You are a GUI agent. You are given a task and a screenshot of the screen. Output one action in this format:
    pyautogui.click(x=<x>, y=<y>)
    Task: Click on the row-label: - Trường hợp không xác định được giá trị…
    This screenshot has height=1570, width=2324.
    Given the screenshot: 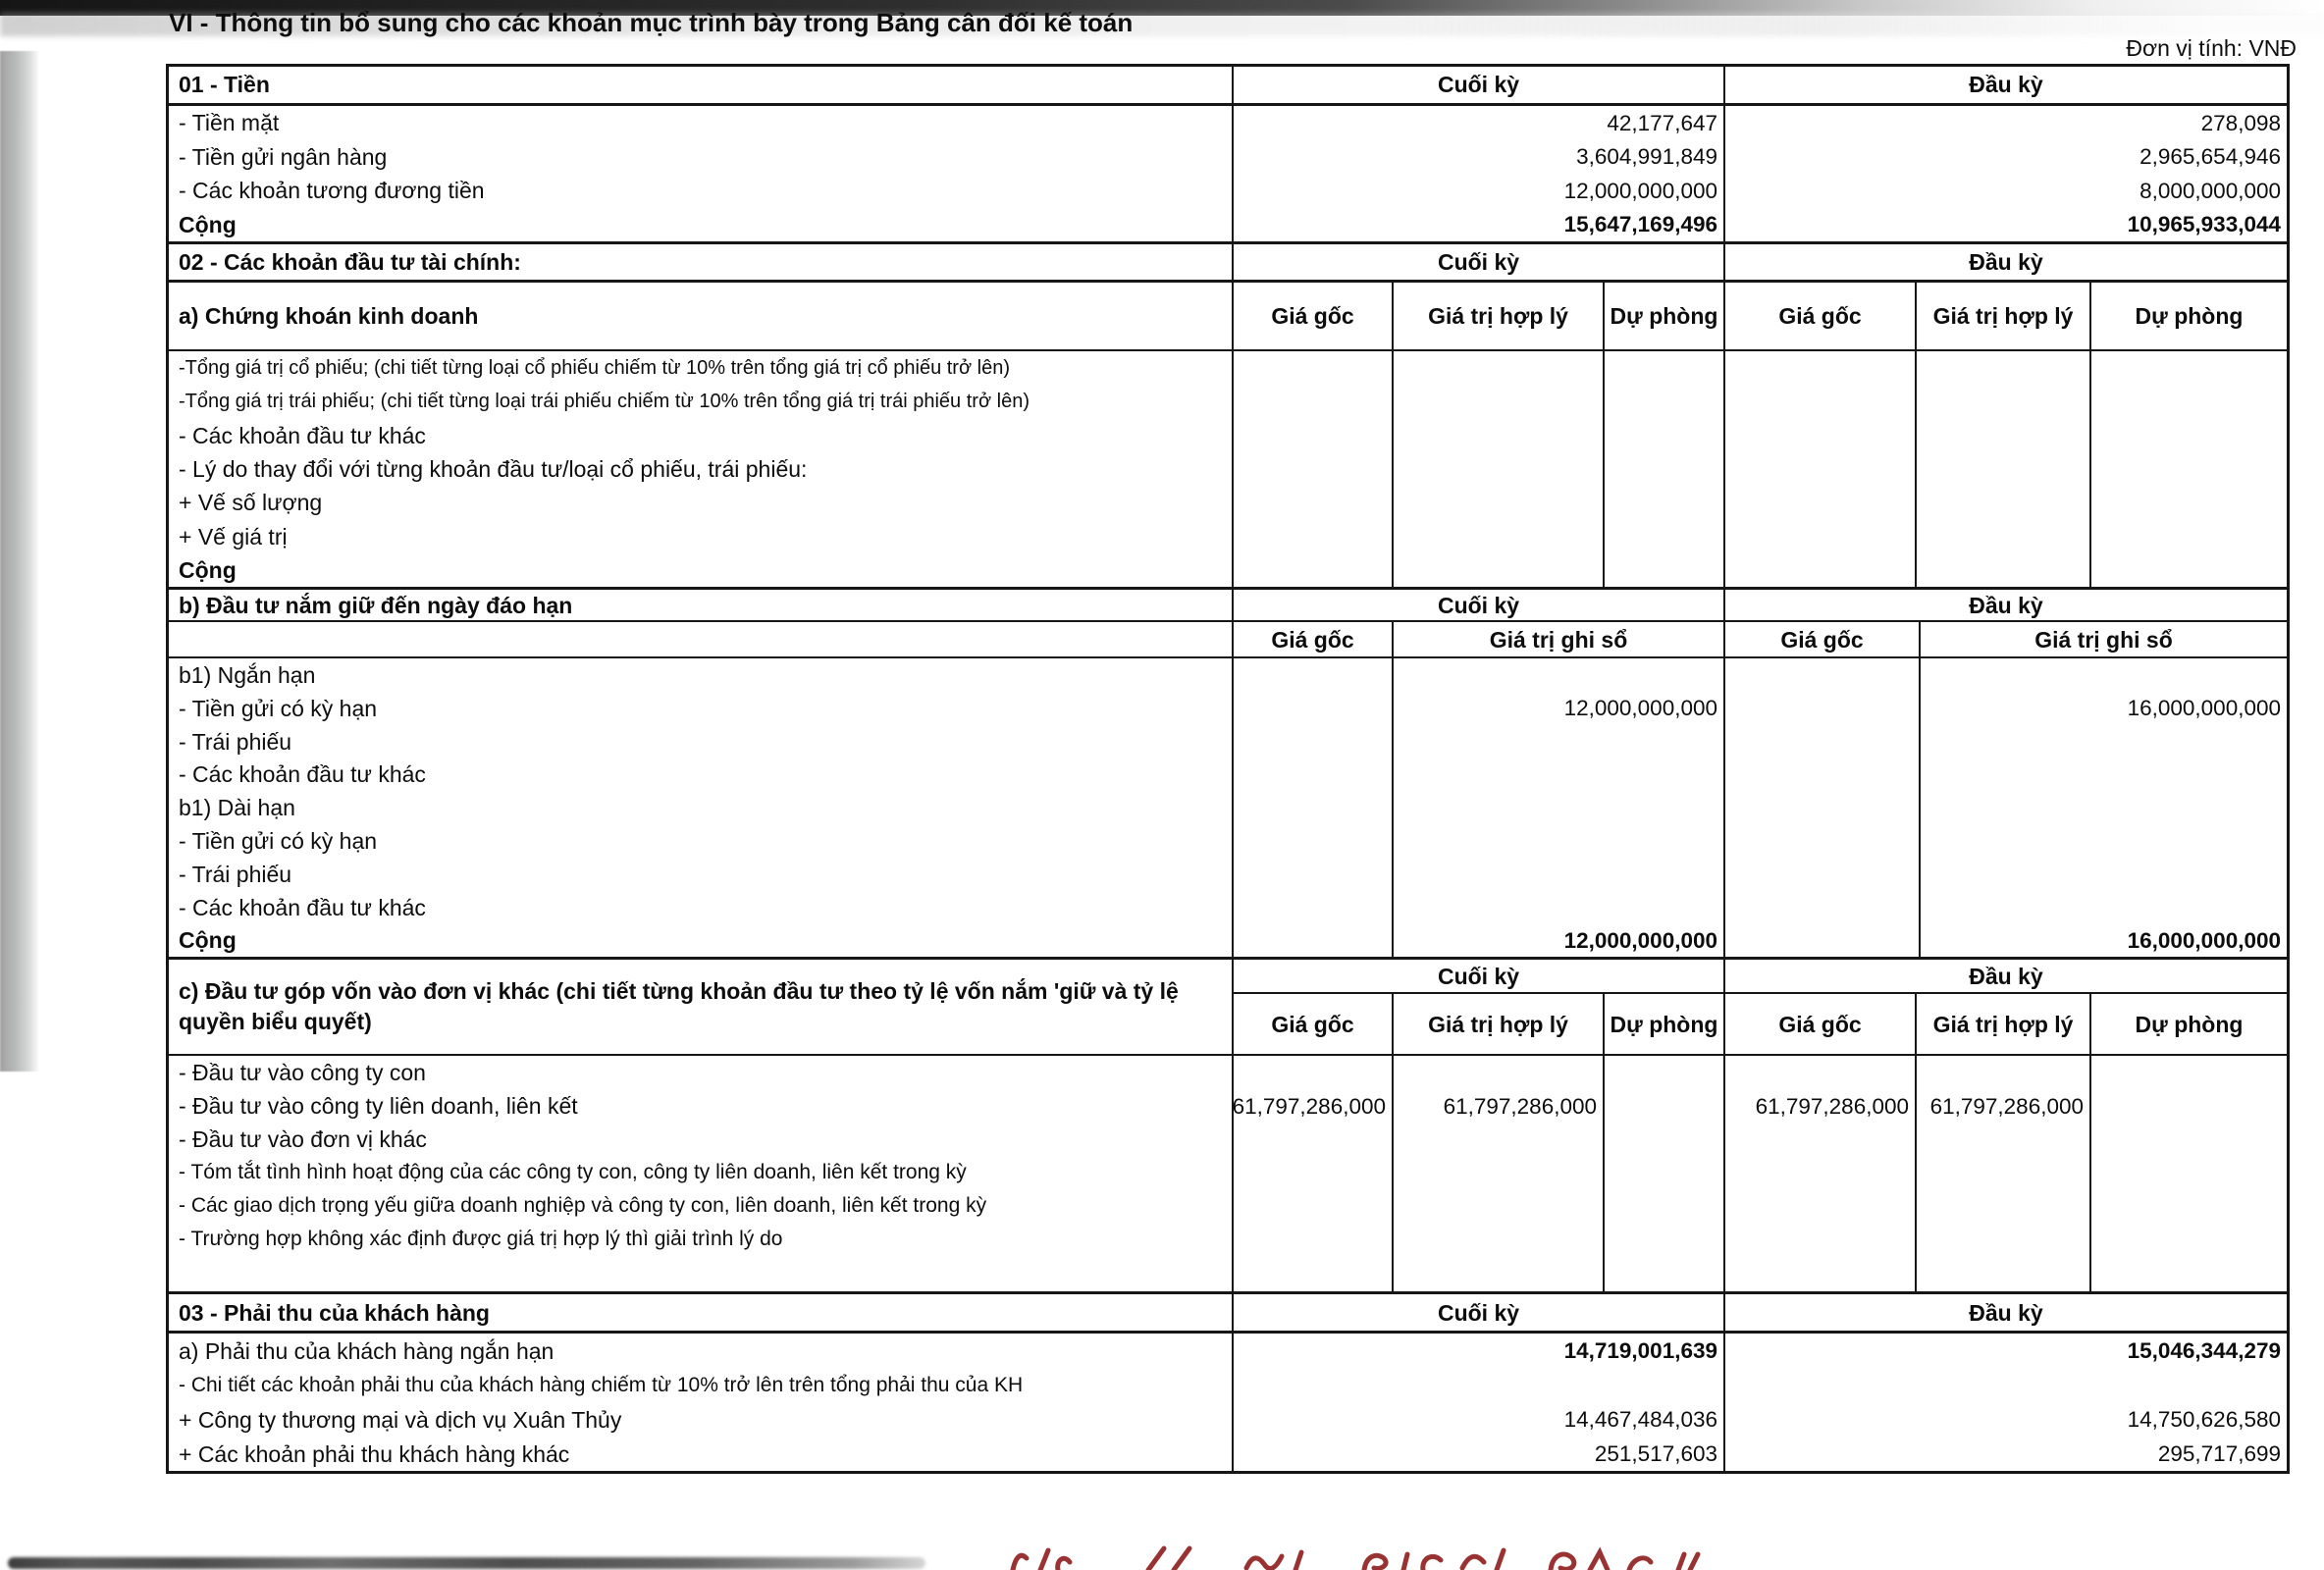 What is the action you would take?
    pyautogui.click(x=481, y=1239)
    